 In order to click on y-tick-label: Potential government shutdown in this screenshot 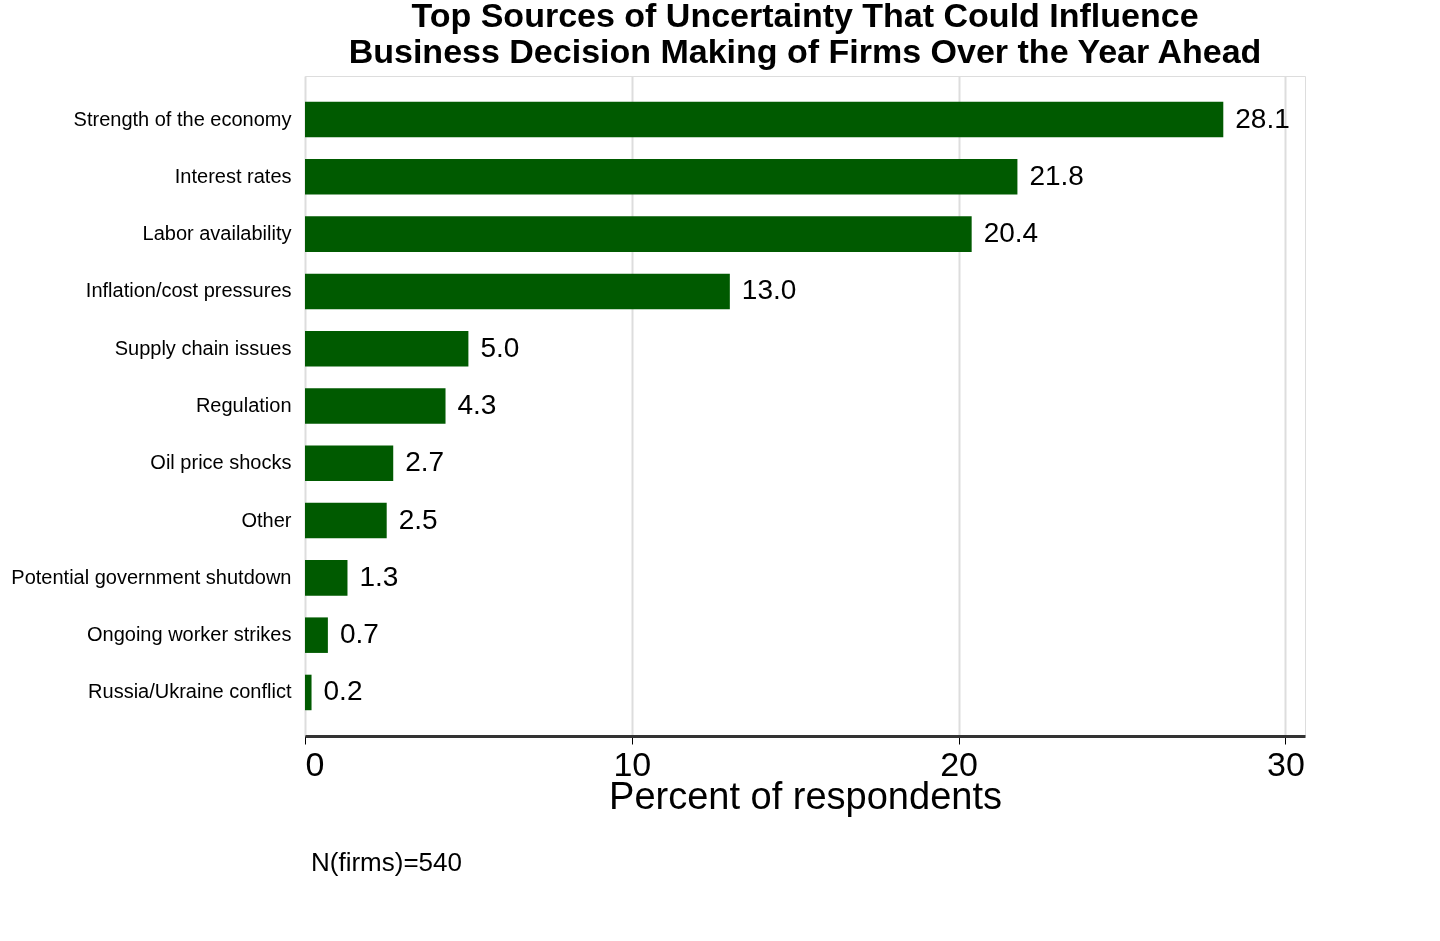, I will do `click(151, 576)`.